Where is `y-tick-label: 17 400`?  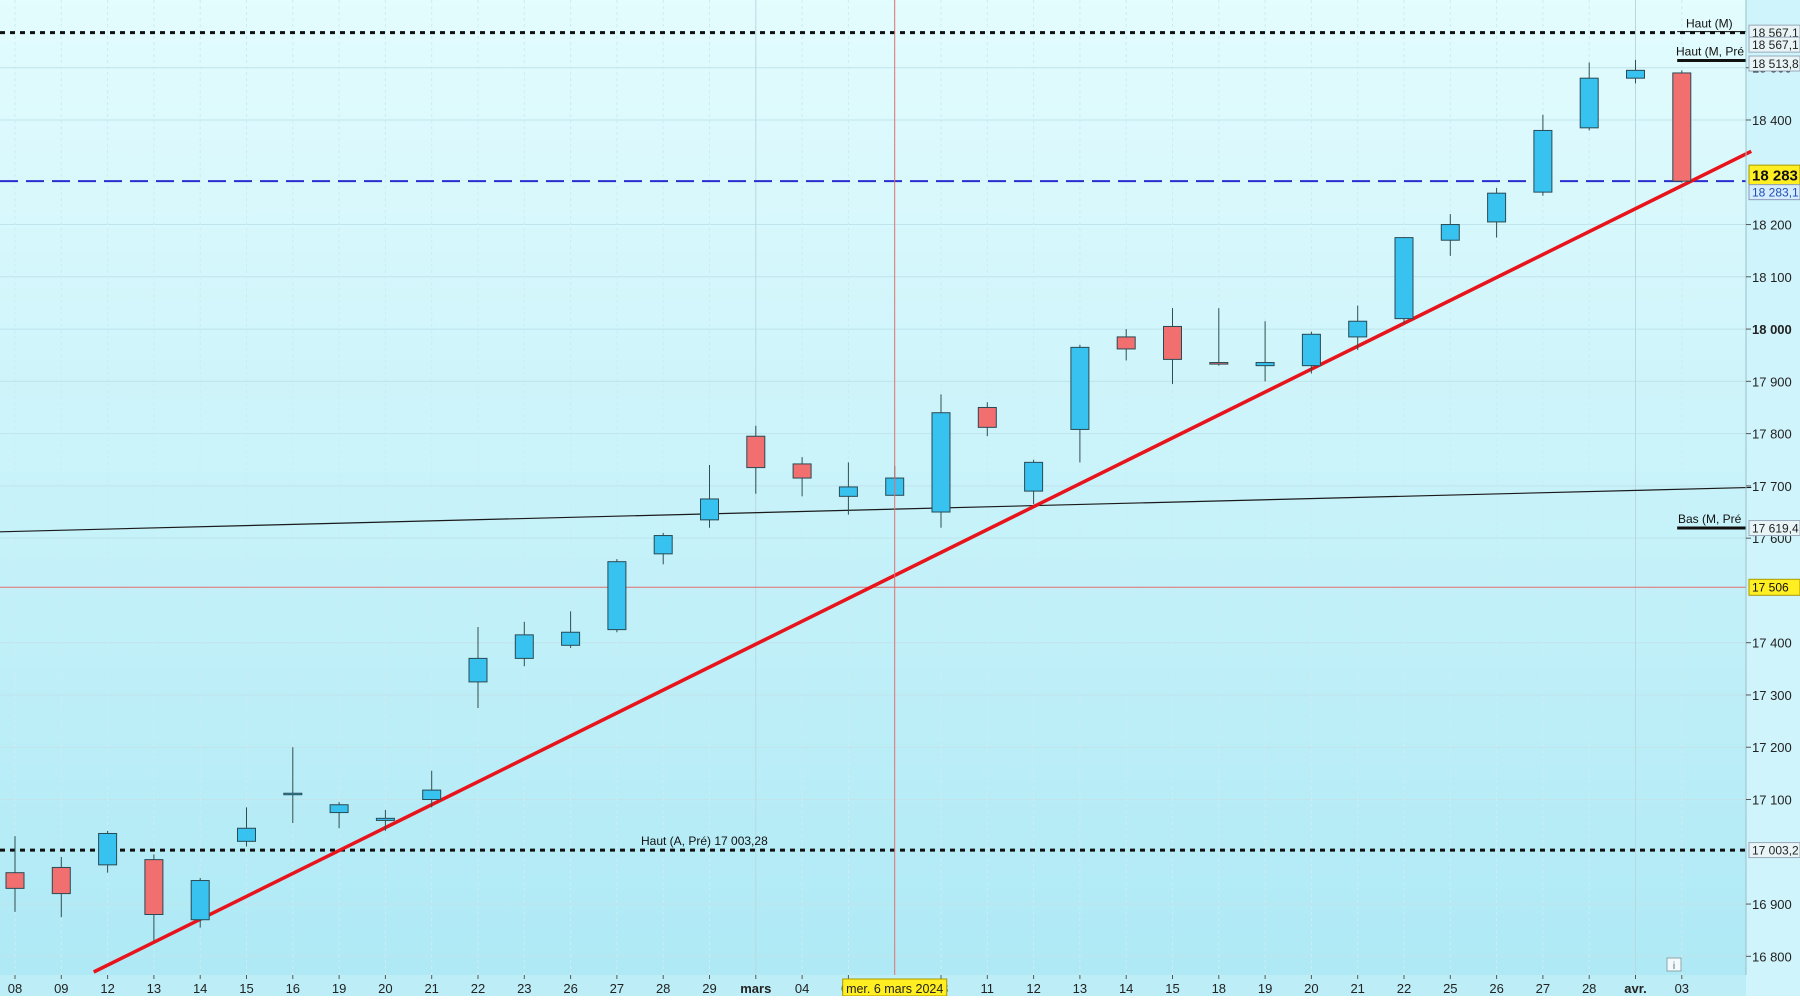
y-tick-label: 17 400 is located at coordinates (1772, 643).